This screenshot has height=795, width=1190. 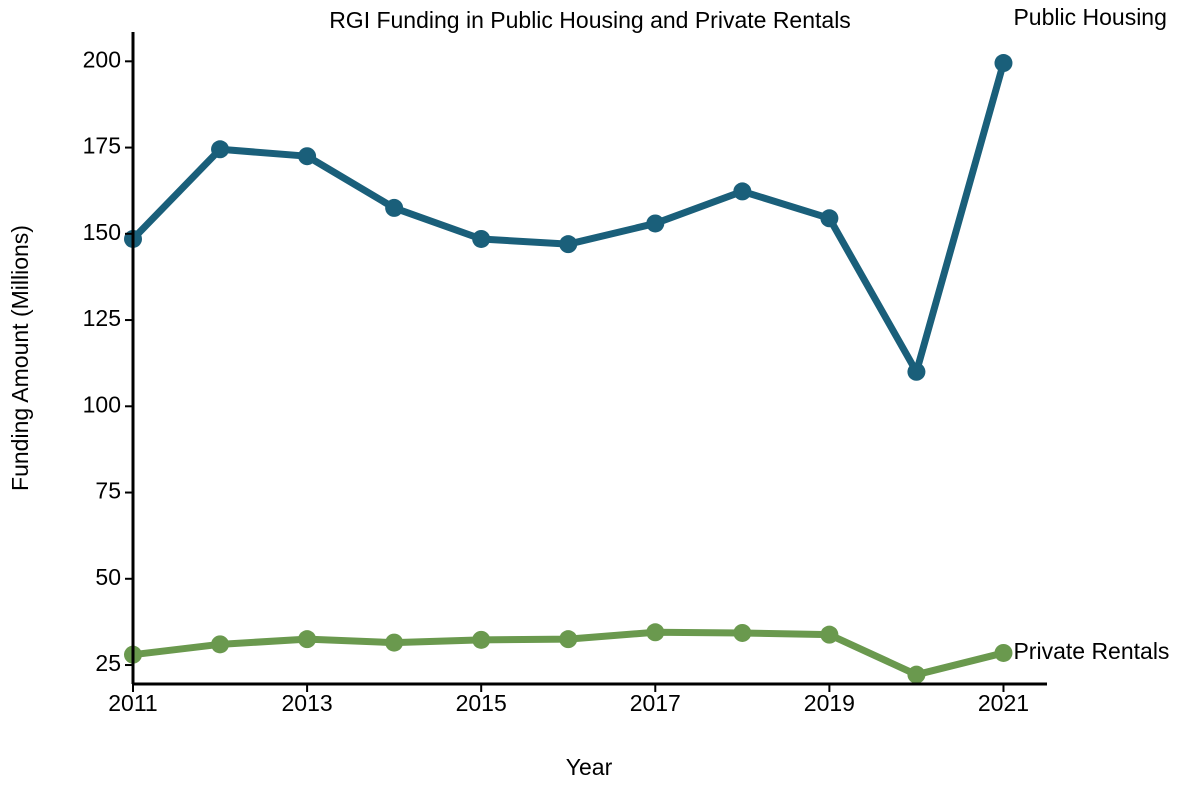 What do you see at coordinates (1003, 703) in the screenshot?
I see `x-tick-label: 2021` at bounding box center [1003, 703].